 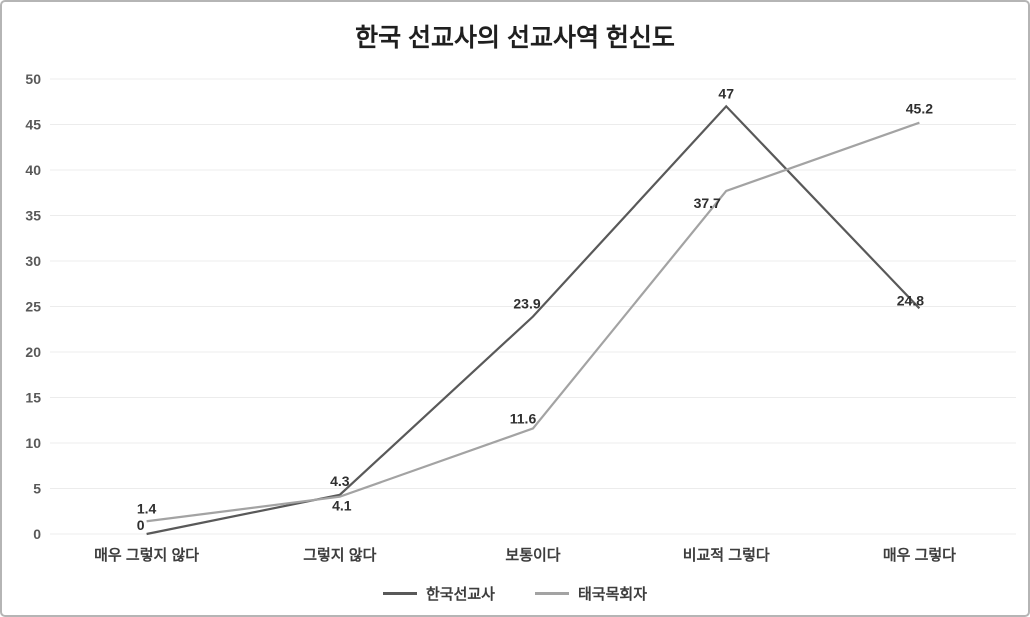 What do you see at coordinates (532, 555) in the screenshot?
I see `x-axis-category-label: 보통이다` at bounding box center [532, 555].